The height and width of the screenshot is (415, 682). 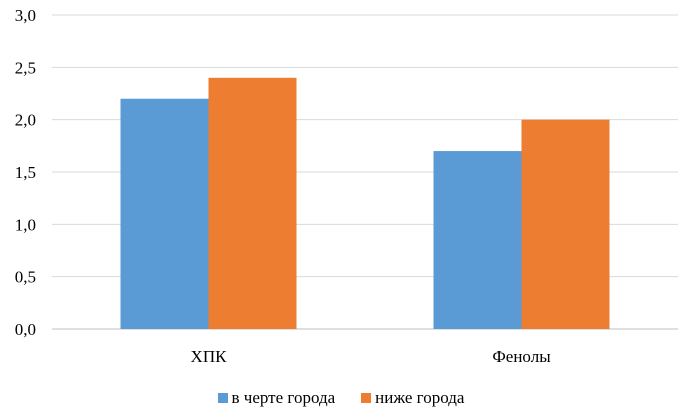 I want to click on y-tick-label: 2,5, so click(x=25, y=67).